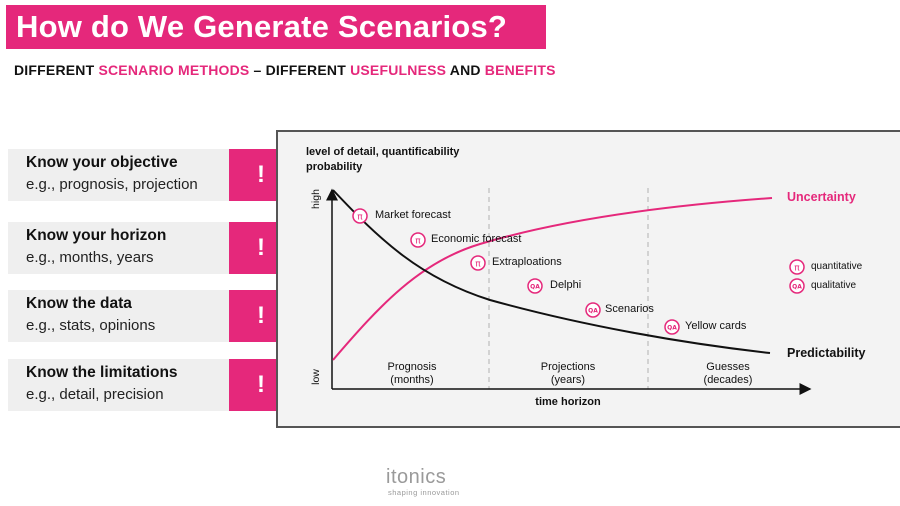 This screenshot has width=900, height=506. I want to click on subtitle-part: DIFFERENT, so click(56, 70).